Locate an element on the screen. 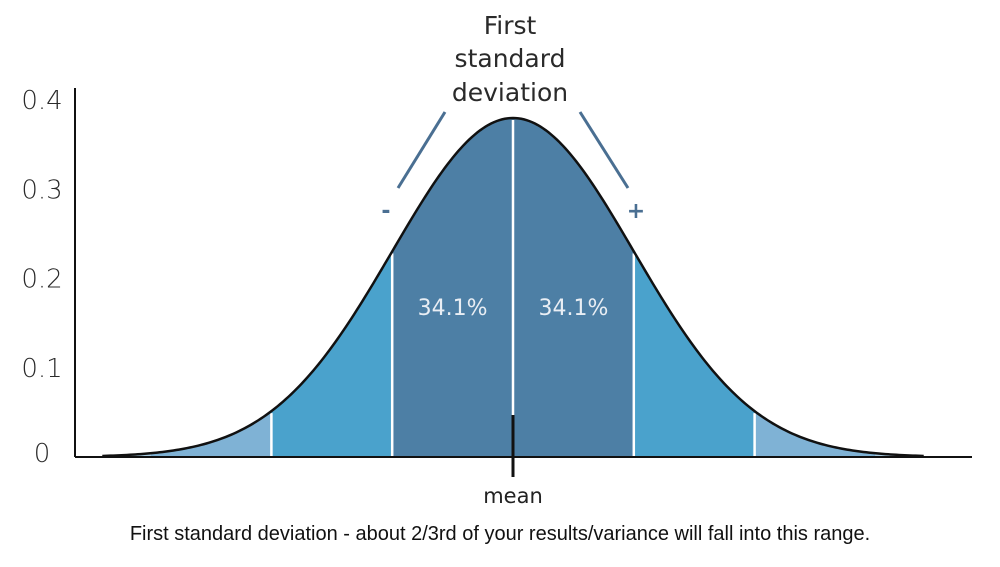 This screenshot has height=567, width=1000. annotation-title-line-3: deviation is located at coordinates (510, 92).